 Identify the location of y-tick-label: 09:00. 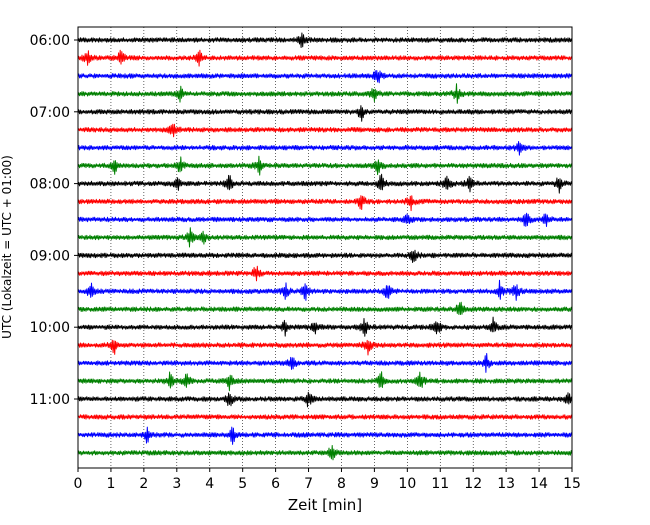
(50, 256).